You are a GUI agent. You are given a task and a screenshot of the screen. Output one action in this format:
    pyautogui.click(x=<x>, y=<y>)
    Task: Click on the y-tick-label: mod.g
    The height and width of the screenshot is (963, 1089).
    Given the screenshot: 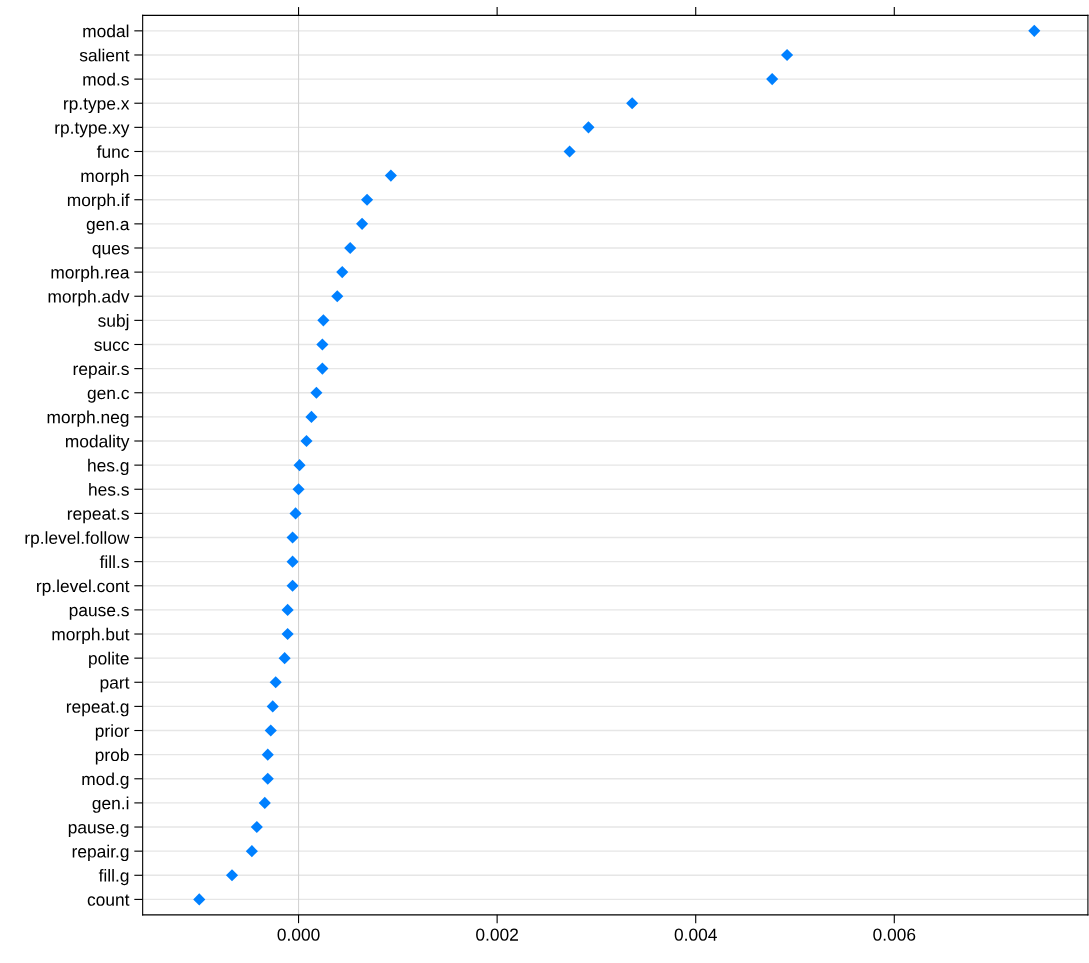 What is the action you would take?
    pyautogui.click(x=105, y=780)
    